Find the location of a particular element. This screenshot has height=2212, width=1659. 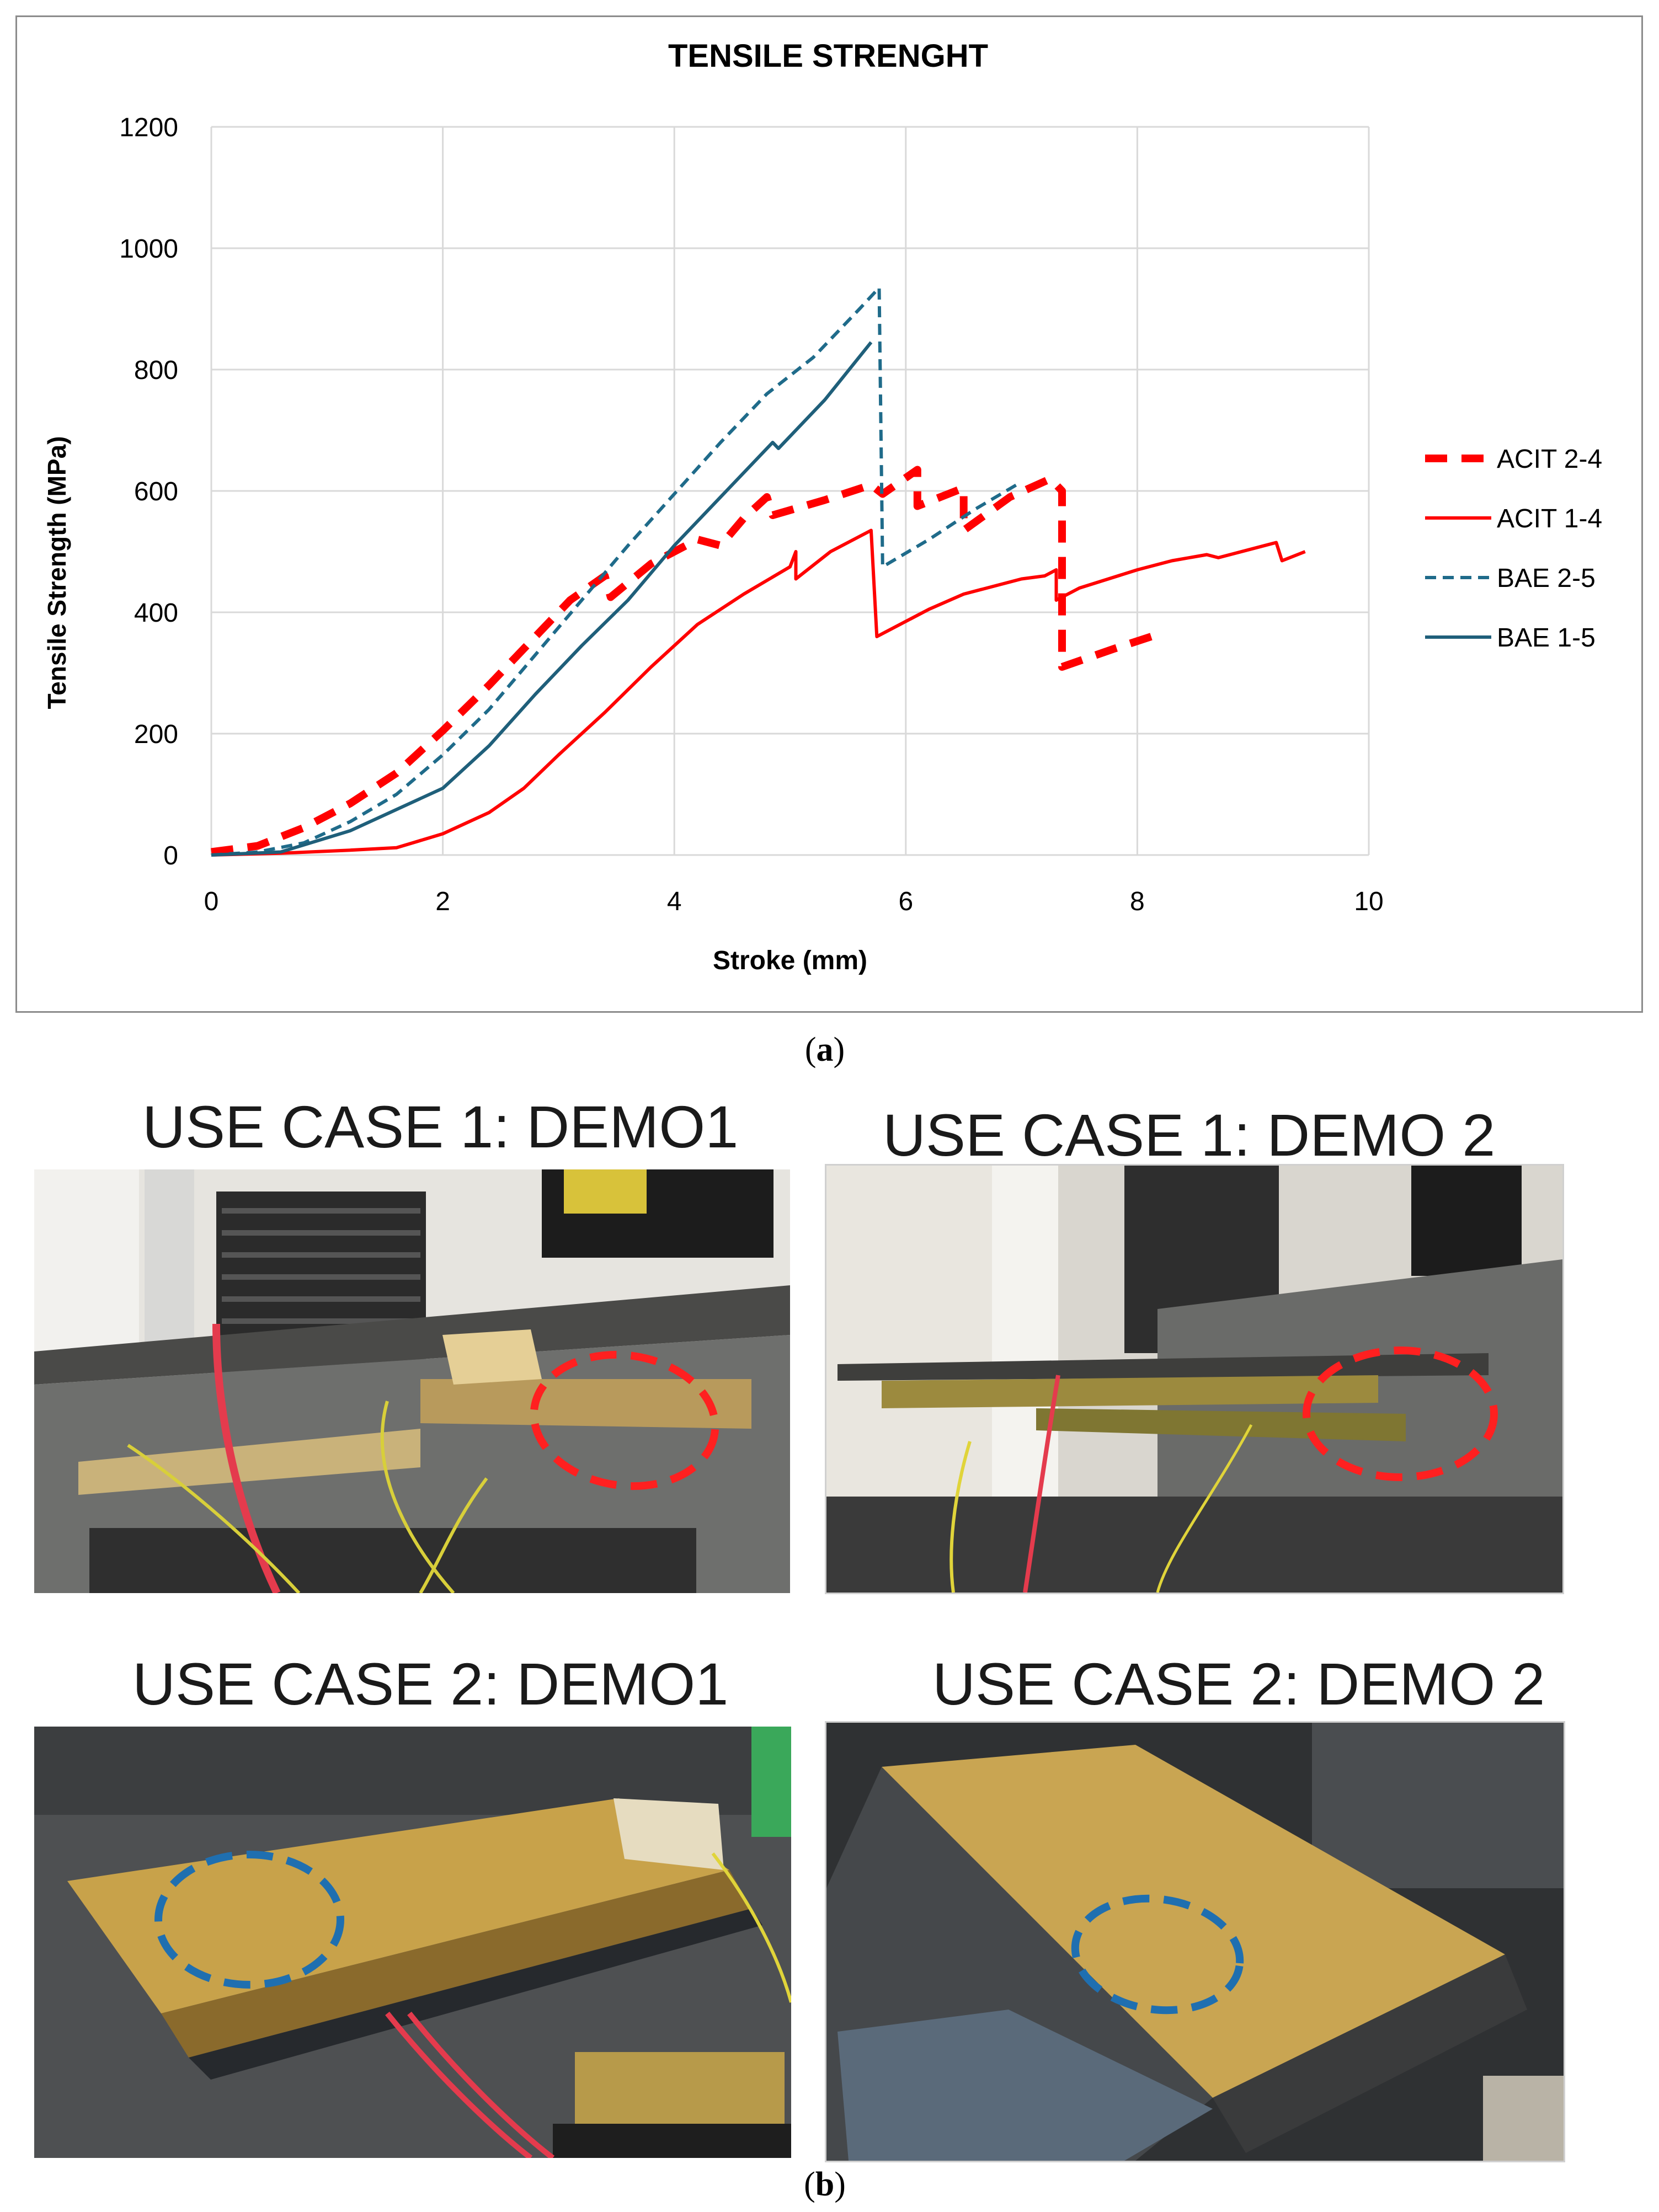

panel-title-uc2-demo2: USE CASE 2: DEMO 2 is located at coordinates (1239, 1684).